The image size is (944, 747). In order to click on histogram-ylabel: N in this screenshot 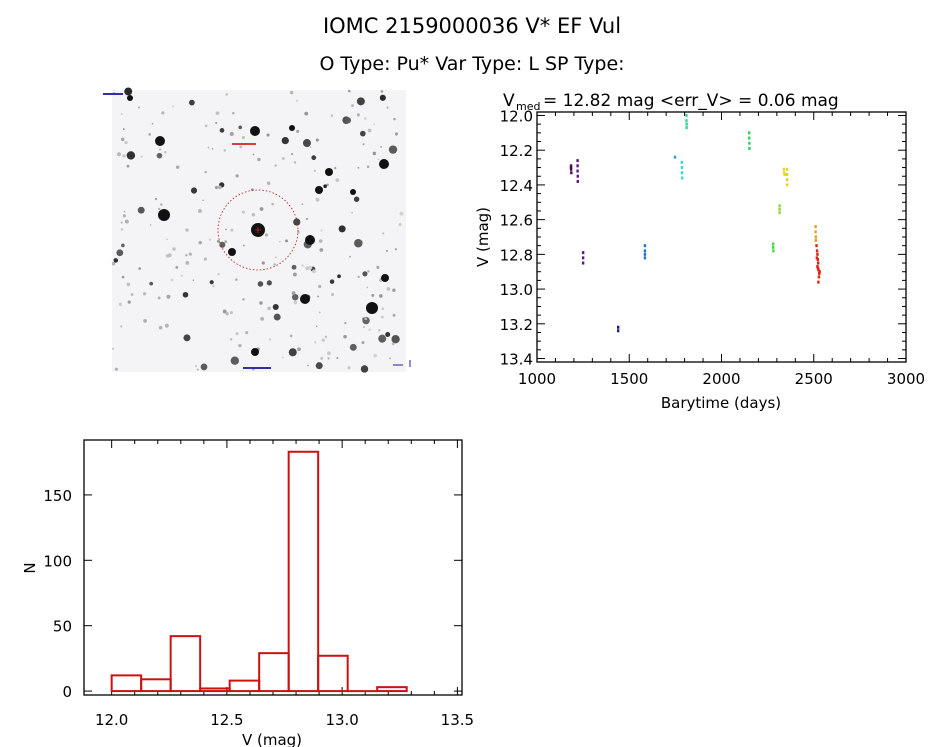, I will do `click(30, 567)`.